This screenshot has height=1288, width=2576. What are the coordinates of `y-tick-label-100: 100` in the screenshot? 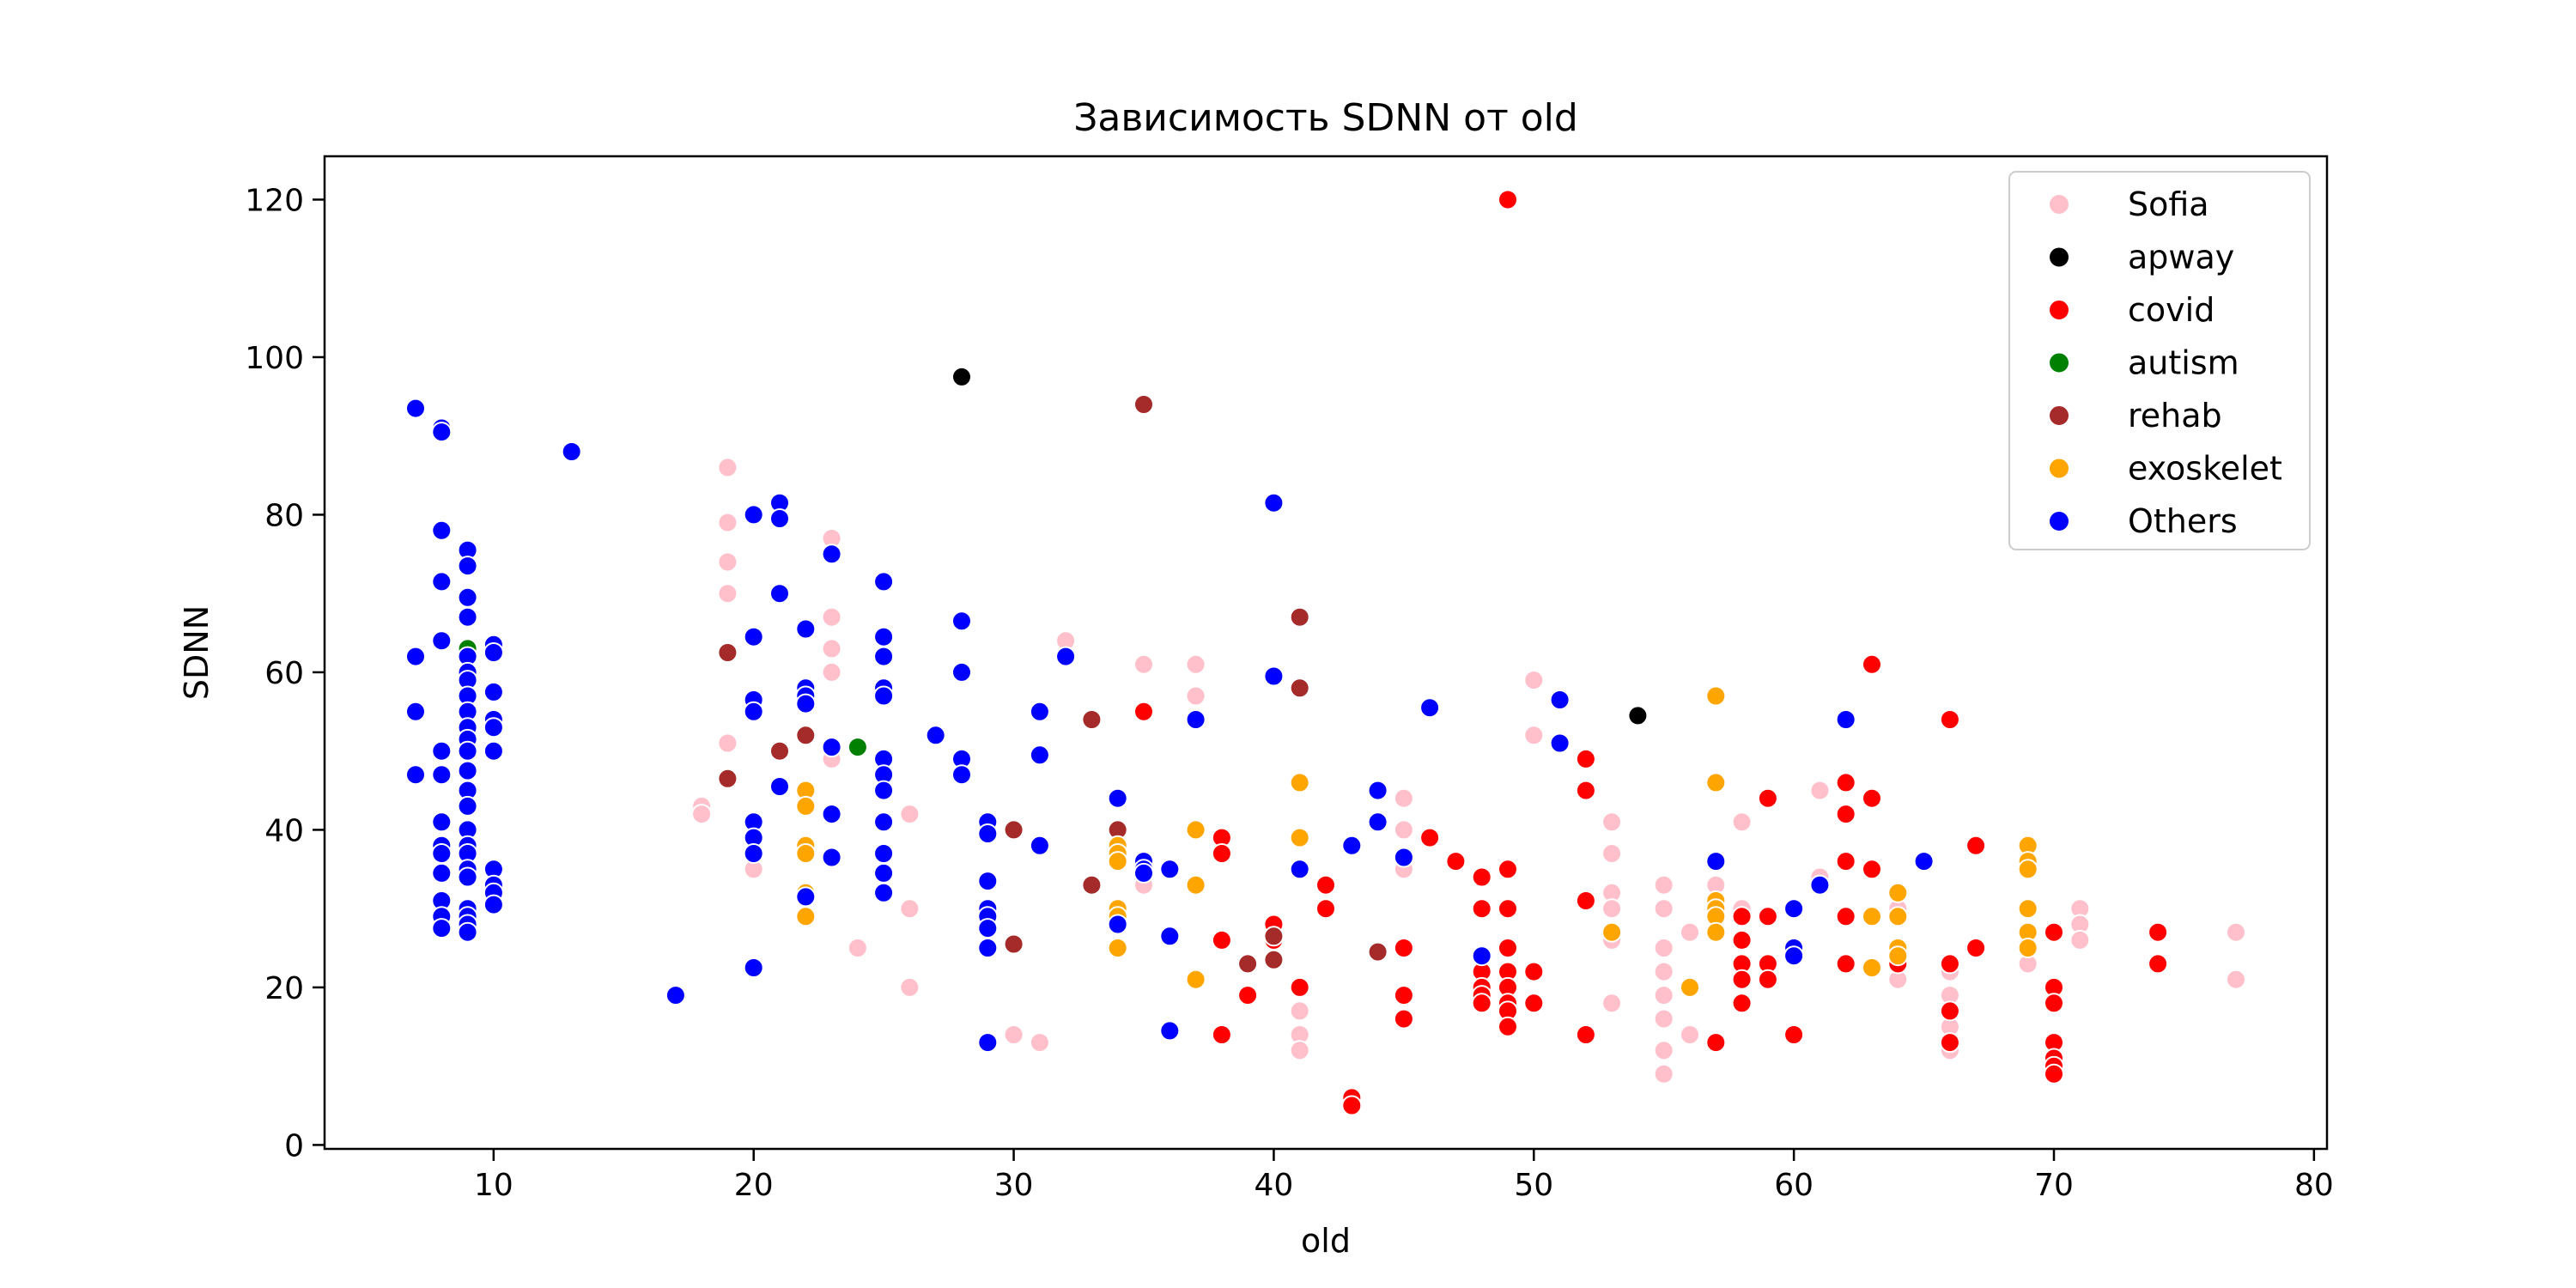 It's located at (274, 358).